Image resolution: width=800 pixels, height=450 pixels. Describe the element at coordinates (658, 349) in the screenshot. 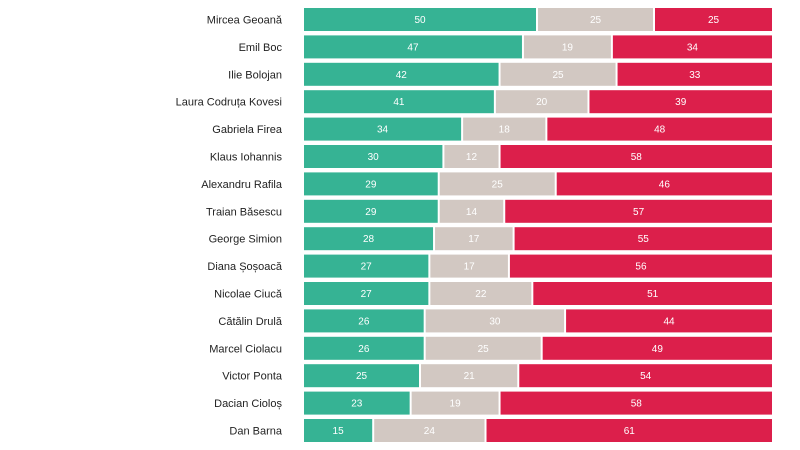

I see `oppose-value-label: 49` at that location.